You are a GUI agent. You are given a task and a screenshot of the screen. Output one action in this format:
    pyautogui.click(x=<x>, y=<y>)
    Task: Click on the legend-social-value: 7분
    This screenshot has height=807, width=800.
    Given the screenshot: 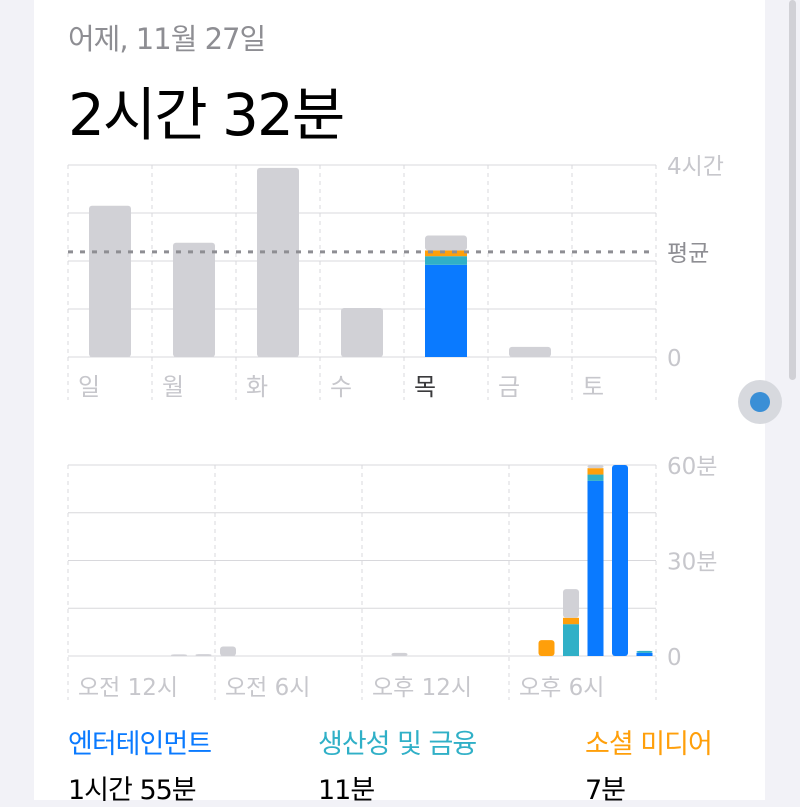 What is the action you would take?
    pyautogui.click(x=605, y=790)
    